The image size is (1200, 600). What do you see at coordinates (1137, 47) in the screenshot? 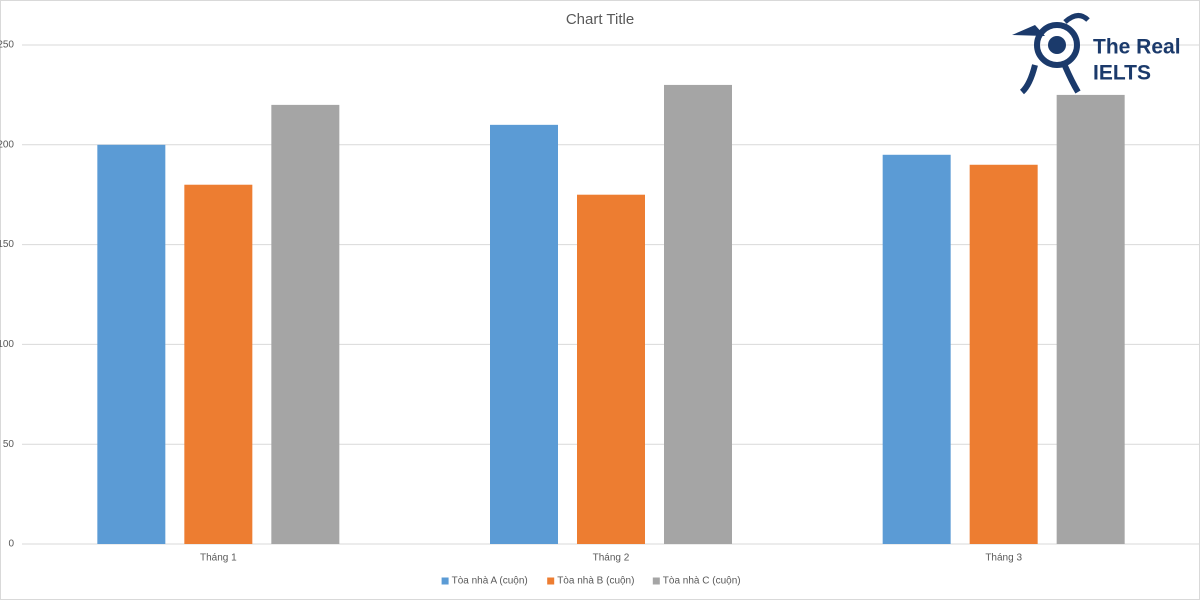
I see `logo-text: The Real` at bounding box center [1137, 47].